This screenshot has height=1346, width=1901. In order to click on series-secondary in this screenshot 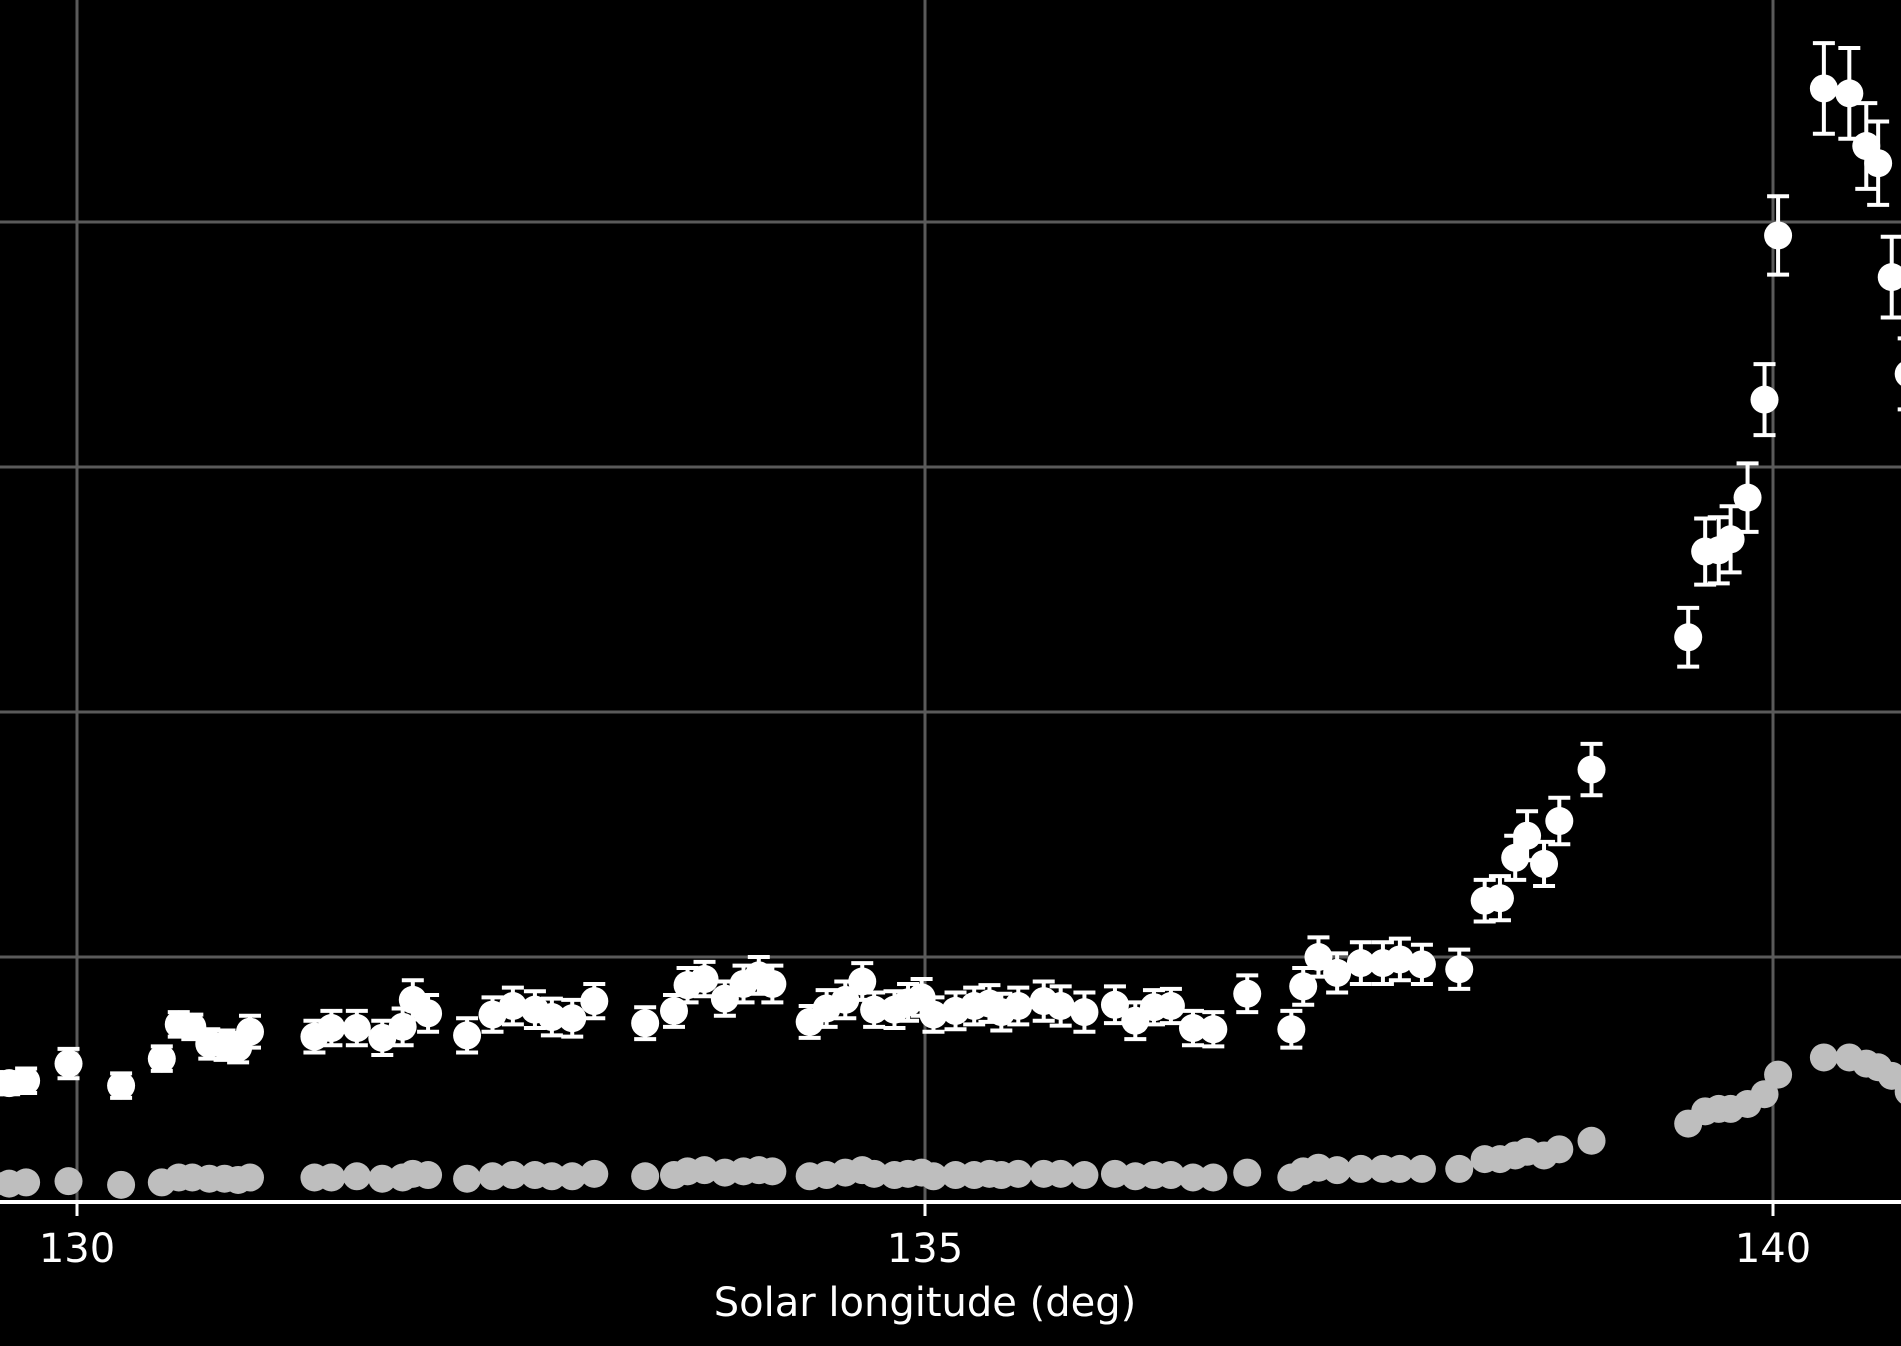, I will do `click(950, 1121)`.